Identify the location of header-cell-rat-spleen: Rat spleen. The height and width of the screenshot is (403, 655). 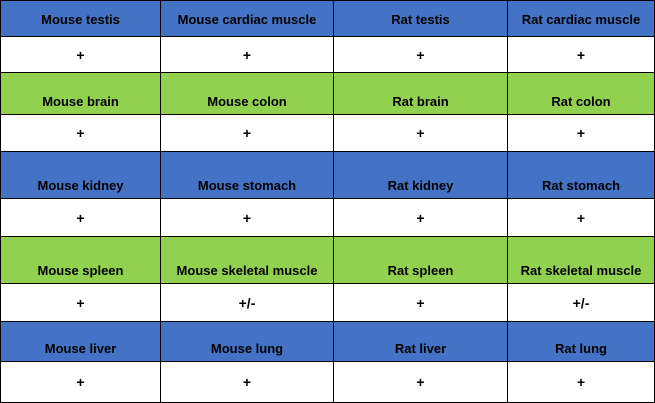
(421, 260).